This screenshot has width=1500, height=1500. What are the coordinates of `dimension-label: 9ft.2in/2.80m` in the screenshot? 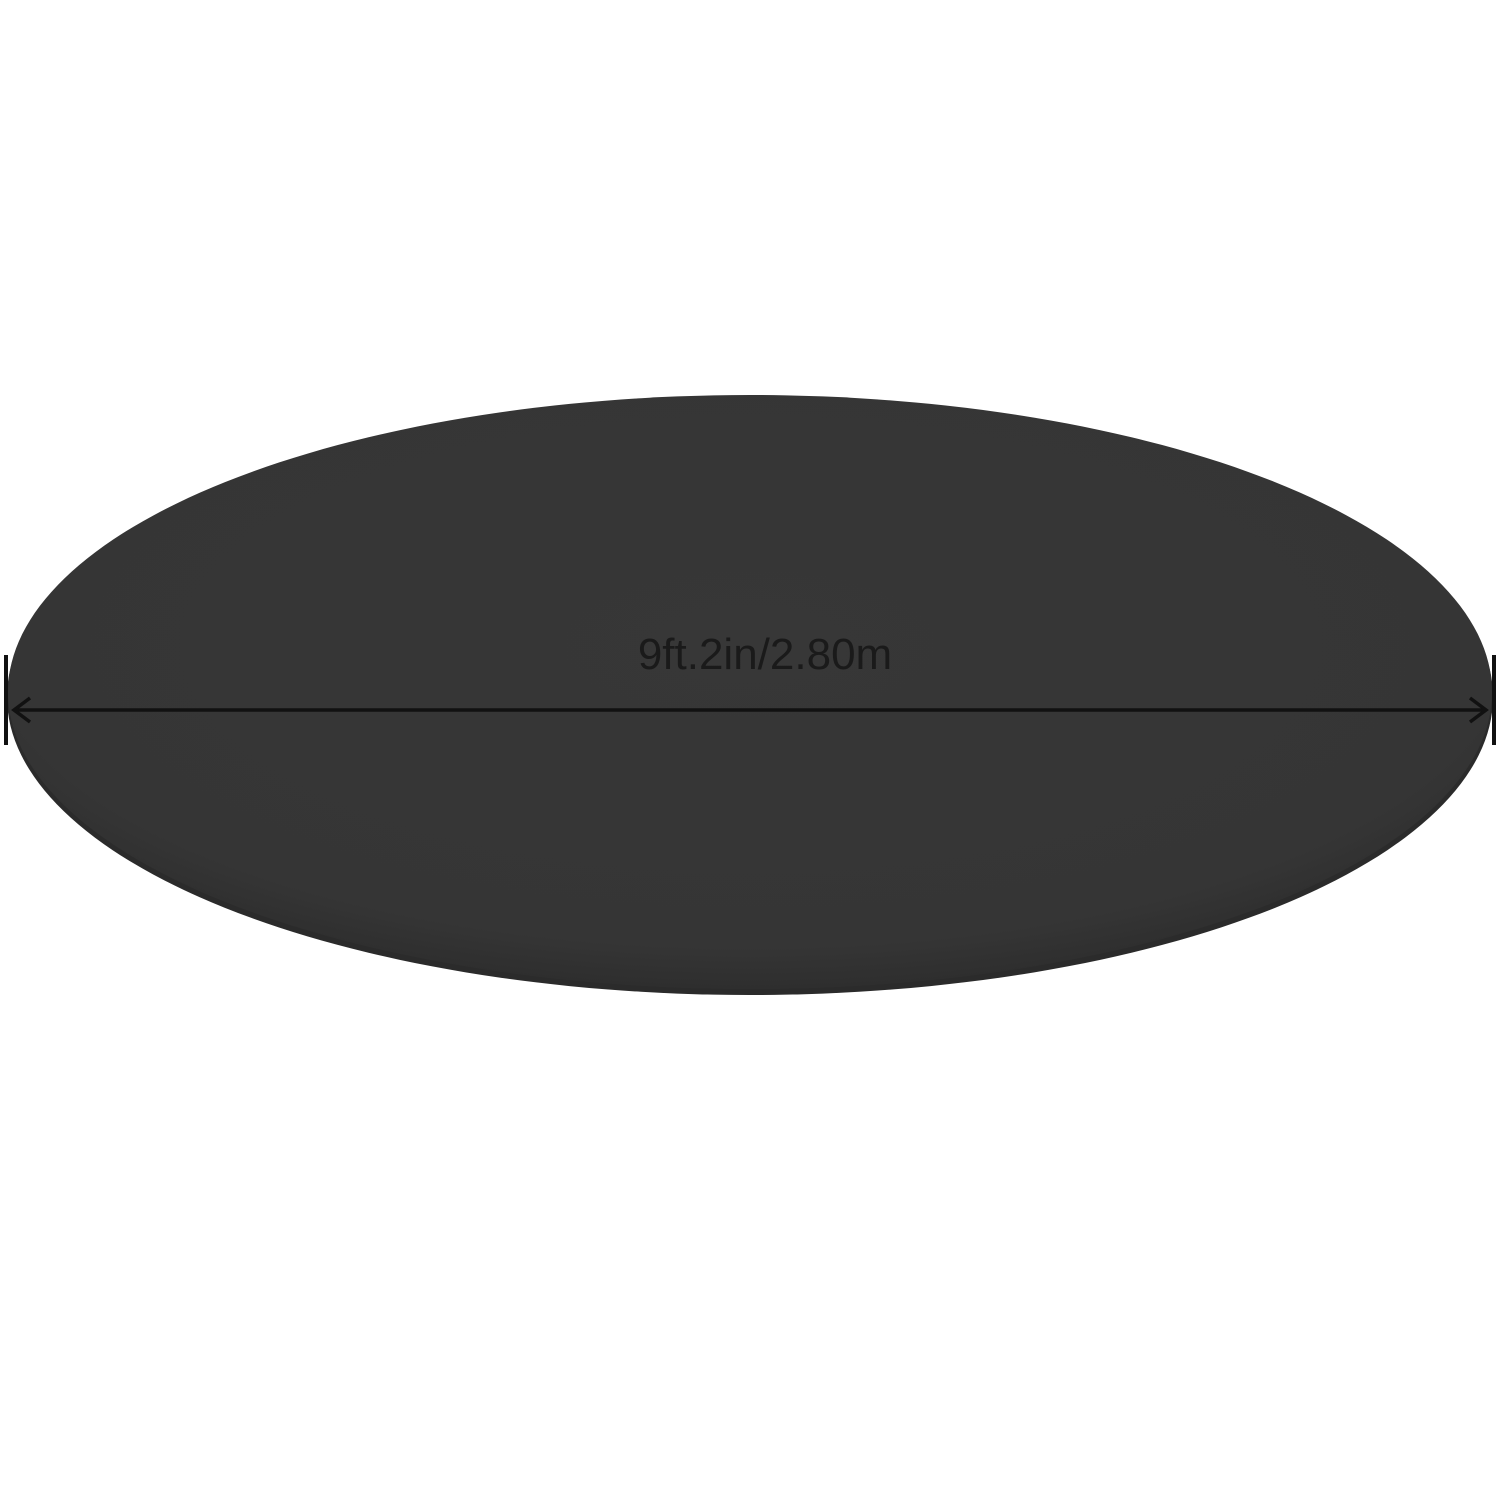 It's located at (765, 654).